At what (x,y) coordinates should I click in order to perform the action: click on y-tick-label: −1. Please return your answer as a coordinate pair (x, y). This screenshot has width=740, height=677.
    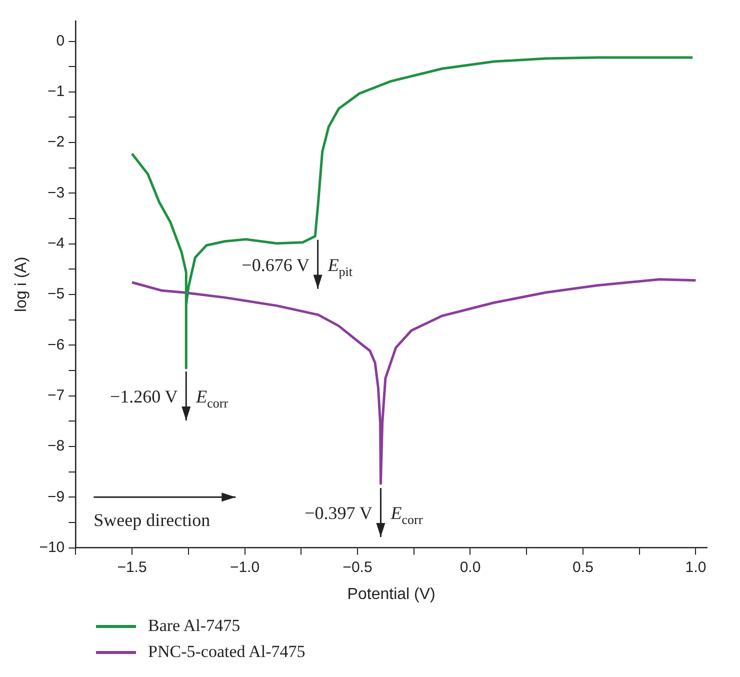
    Looking at the image, I should click on (56, 91).